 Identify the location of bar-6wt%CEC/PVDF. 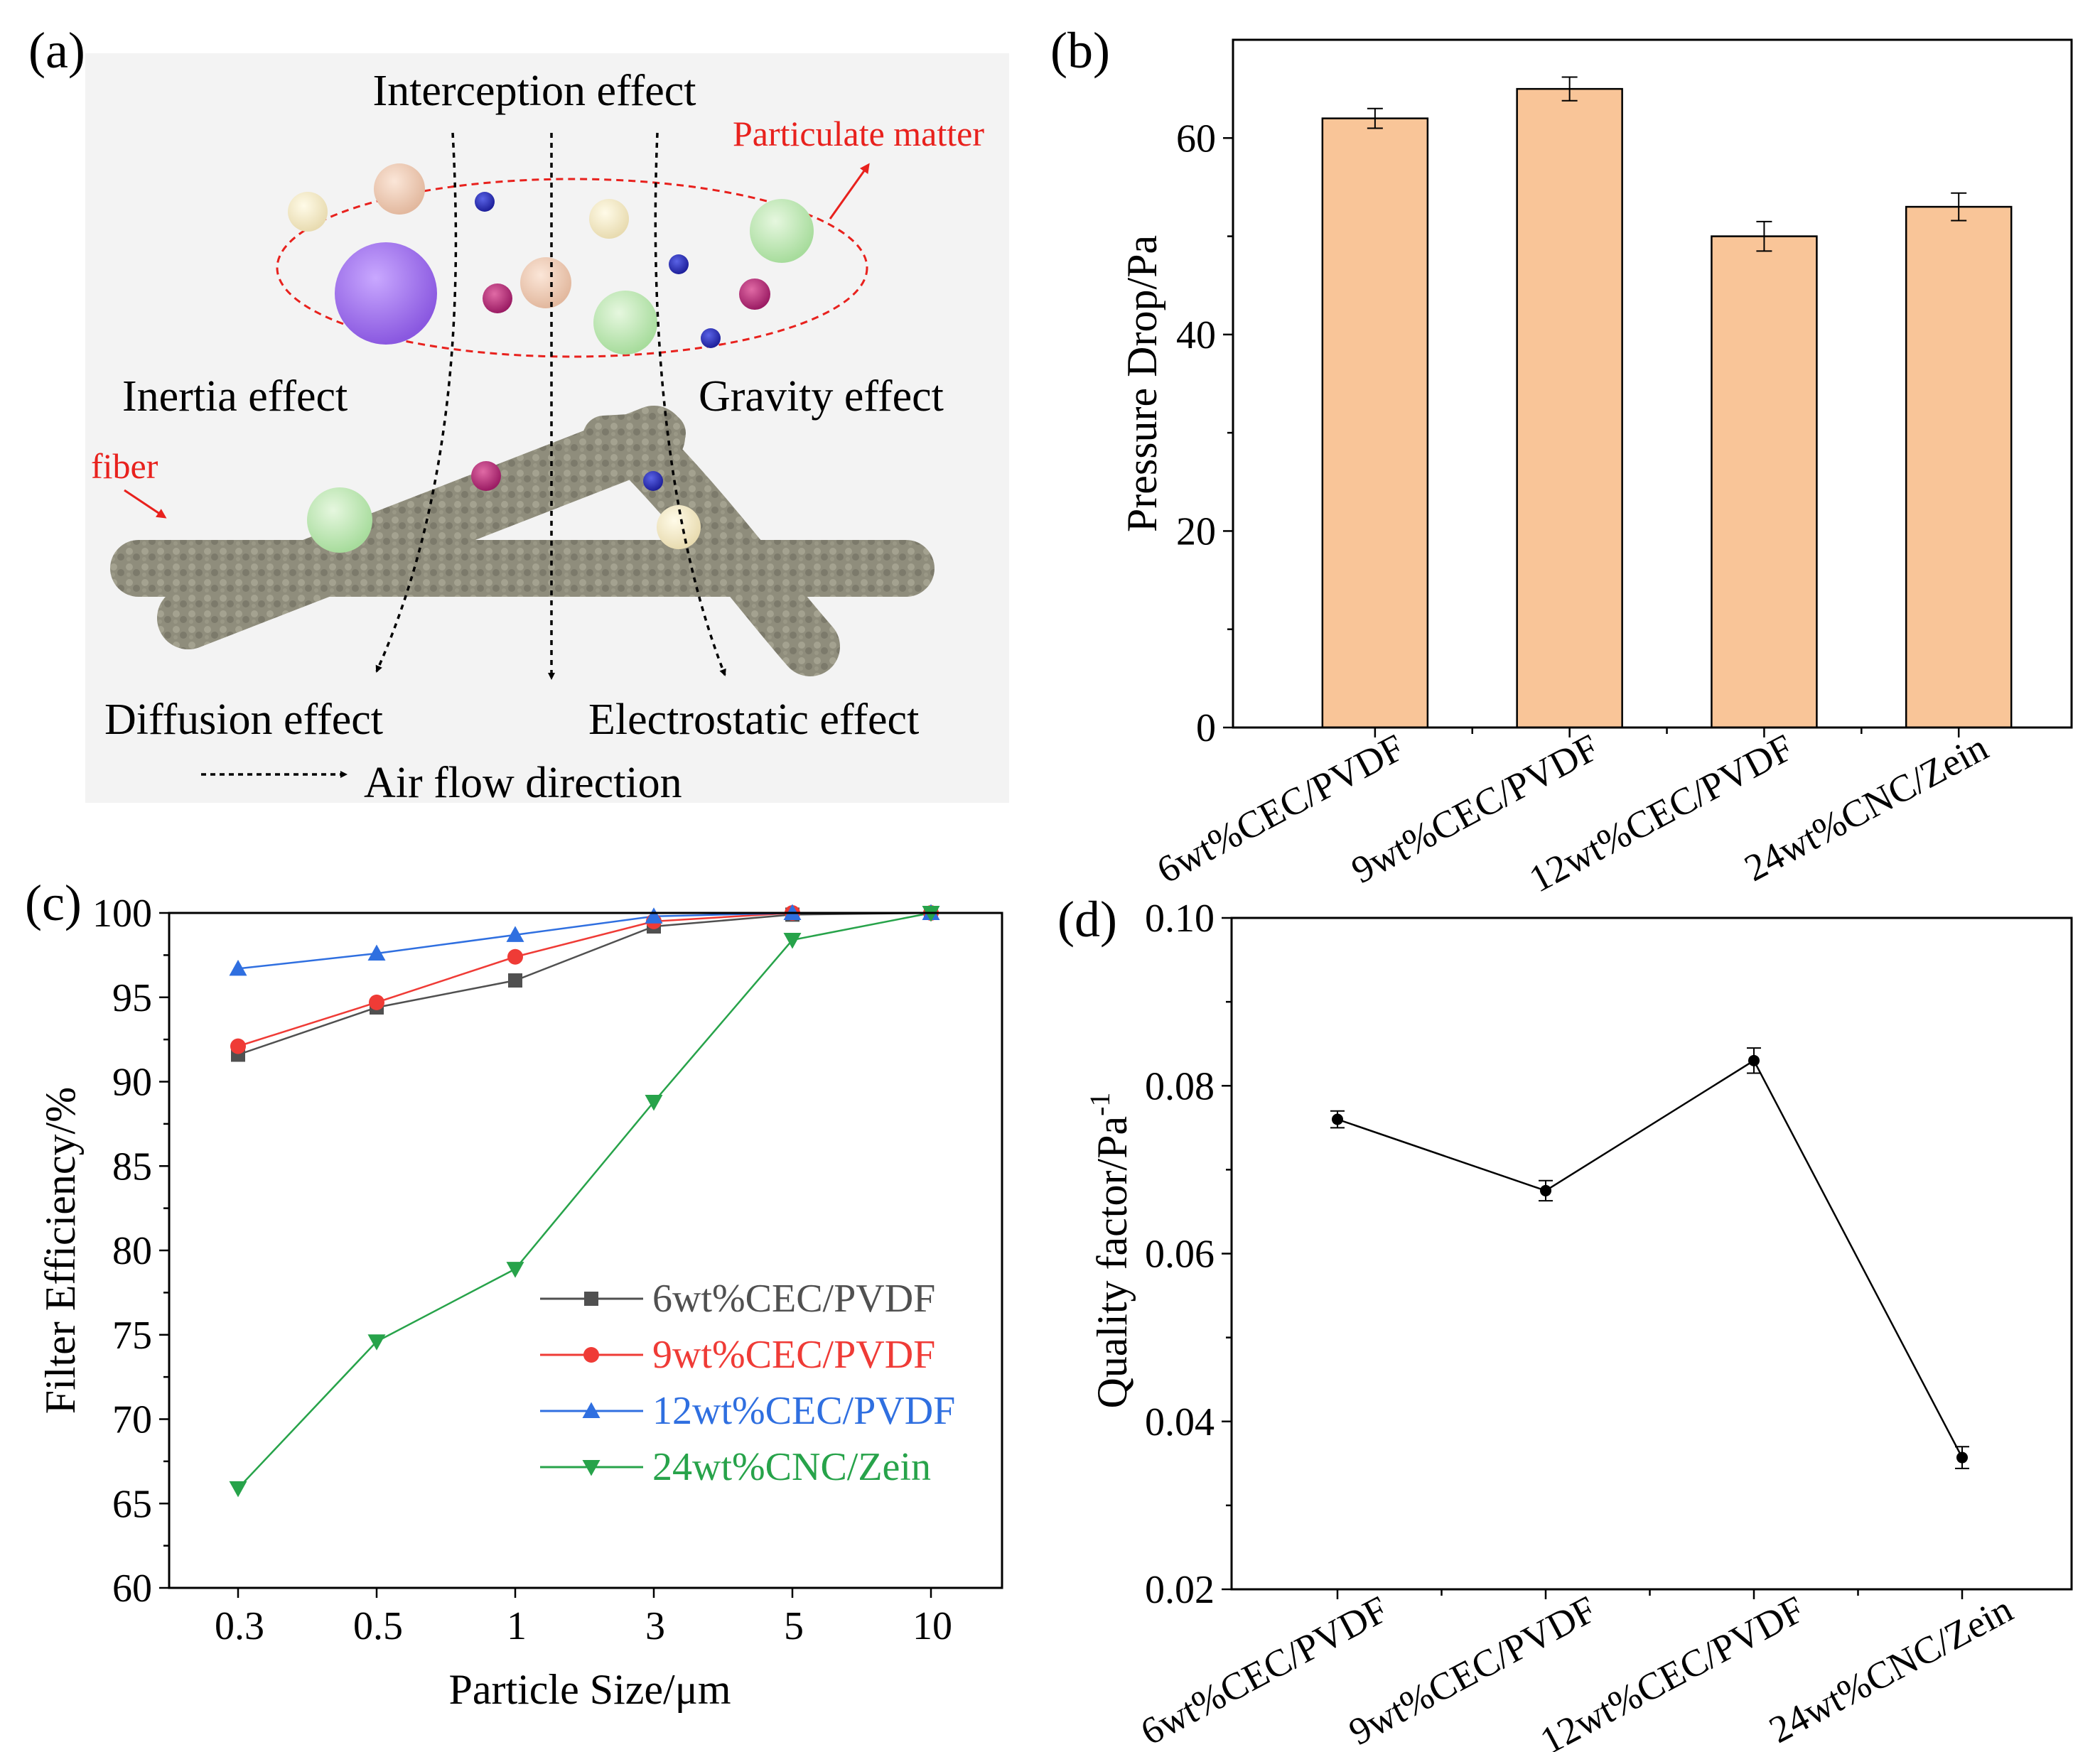
(1375, 423).